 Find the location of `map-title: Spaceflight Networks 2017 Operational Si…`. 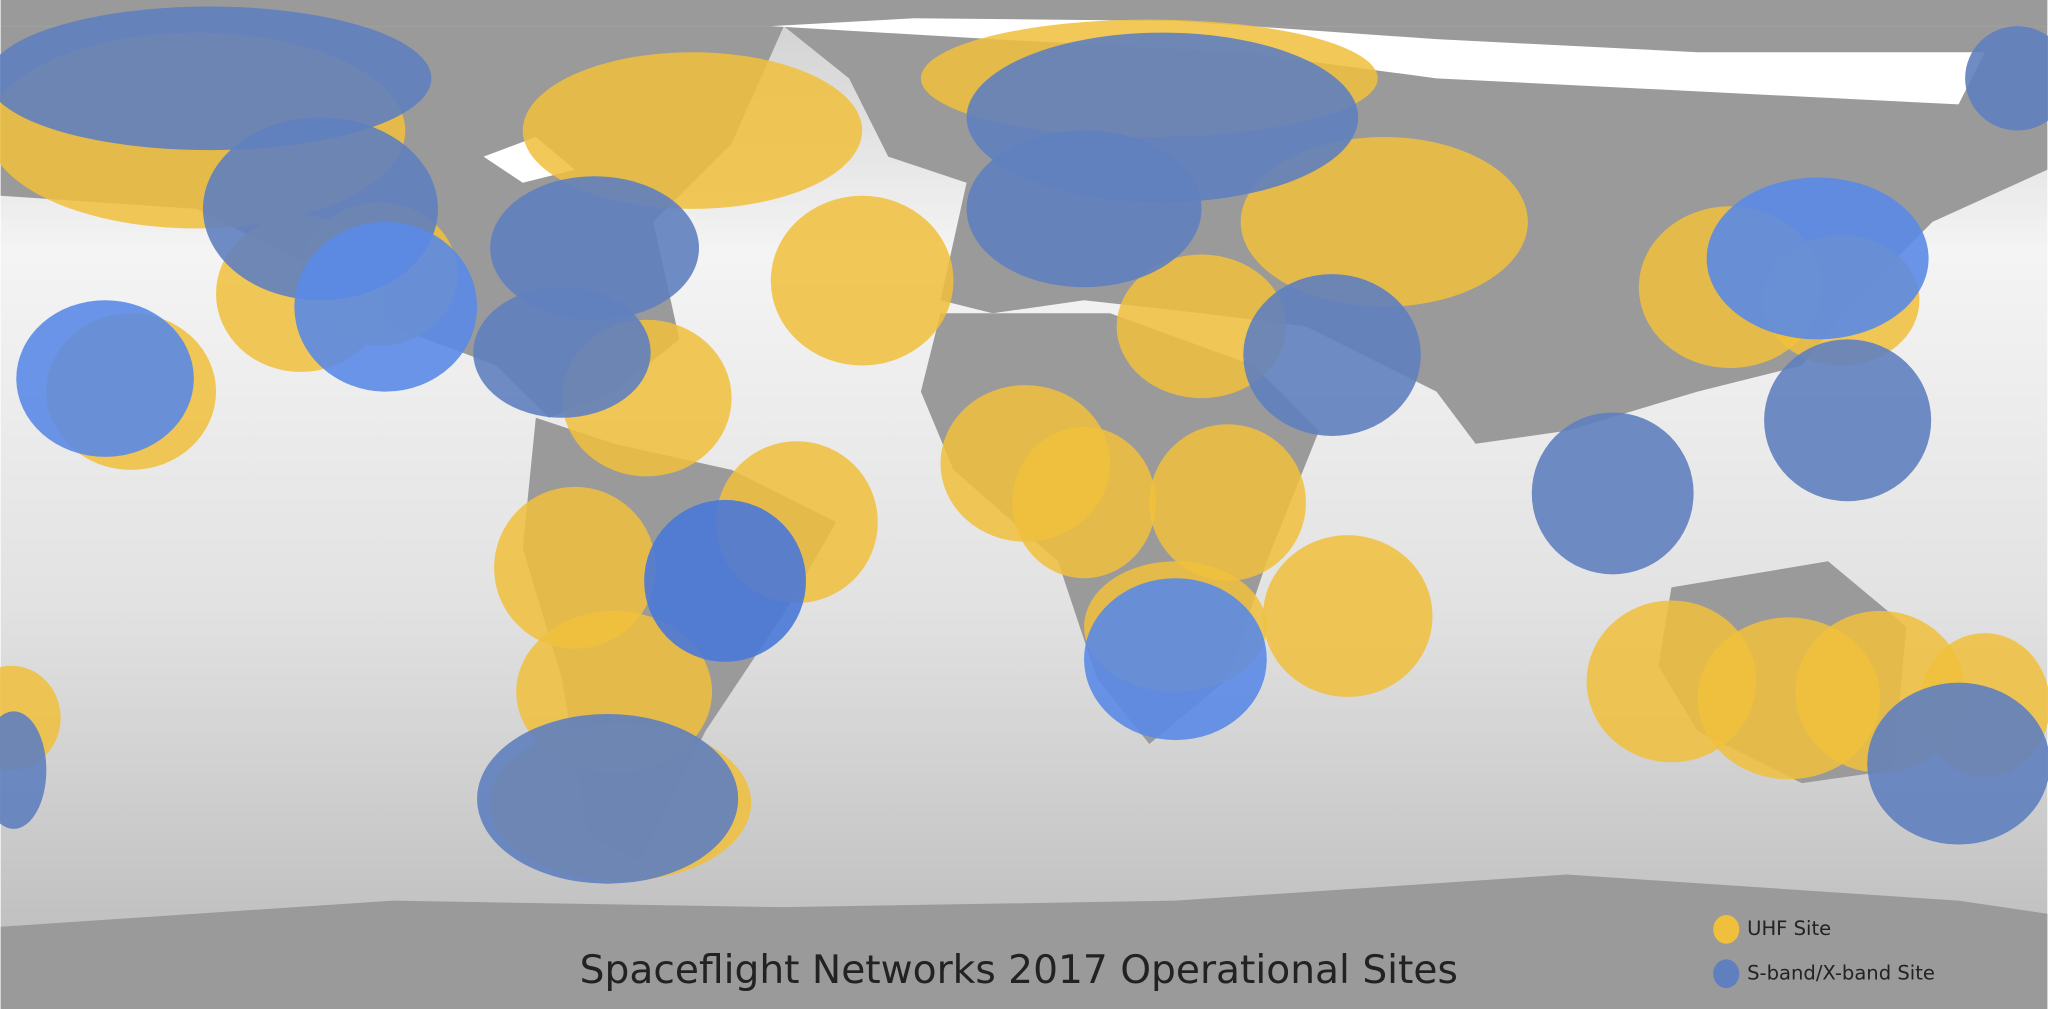

map-title: Spaceflight Networks 2017 Operational Si… is located at coordinates (1019, 970).